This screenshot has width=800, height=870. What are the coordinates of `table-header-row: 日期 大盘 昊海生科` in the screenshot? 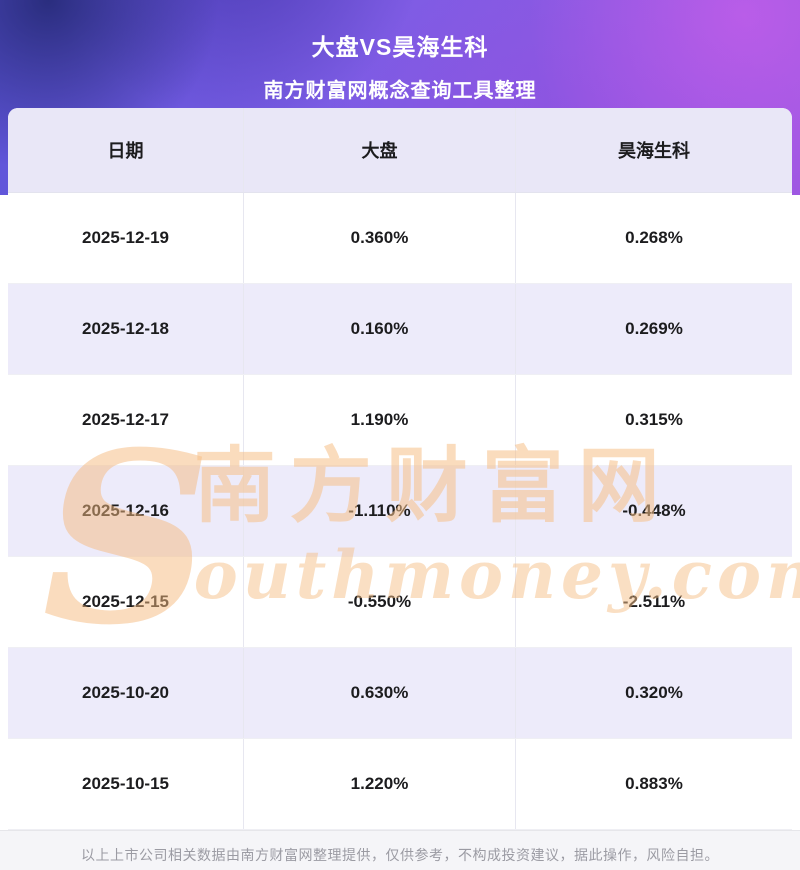 It's located at (400, 150).